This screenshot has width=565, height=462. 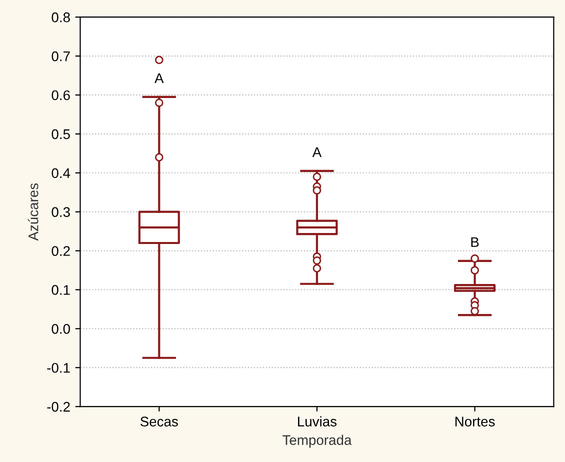 What do you see at coordinates (475, 421) in the screenshot?
I see `x-tick-label: Nortes` at bounding box center [475, 421].